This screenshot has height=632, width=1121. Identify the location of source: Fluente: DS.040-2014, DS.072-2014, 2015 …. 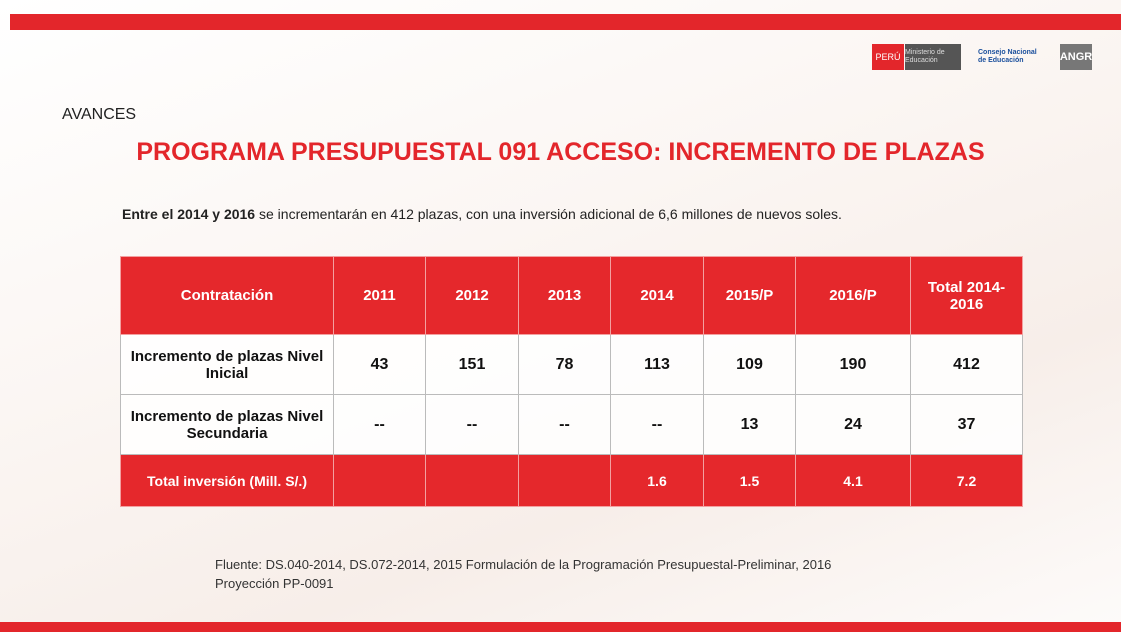
(523, 574).